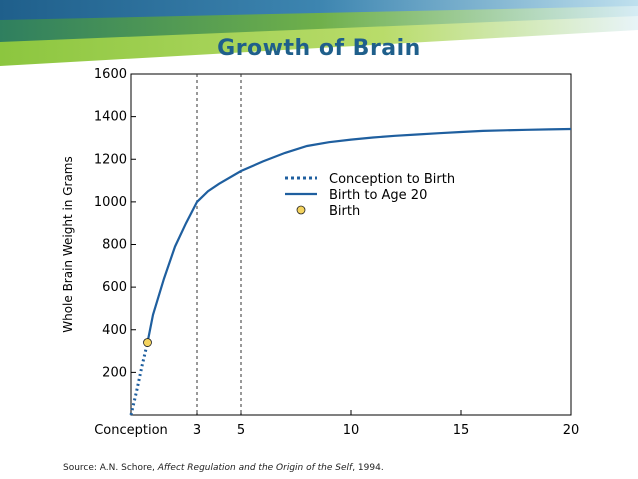 The height and width of the screenshot is (479, 638). I want to click on y-tick-label: 1600, so click(110, 74).